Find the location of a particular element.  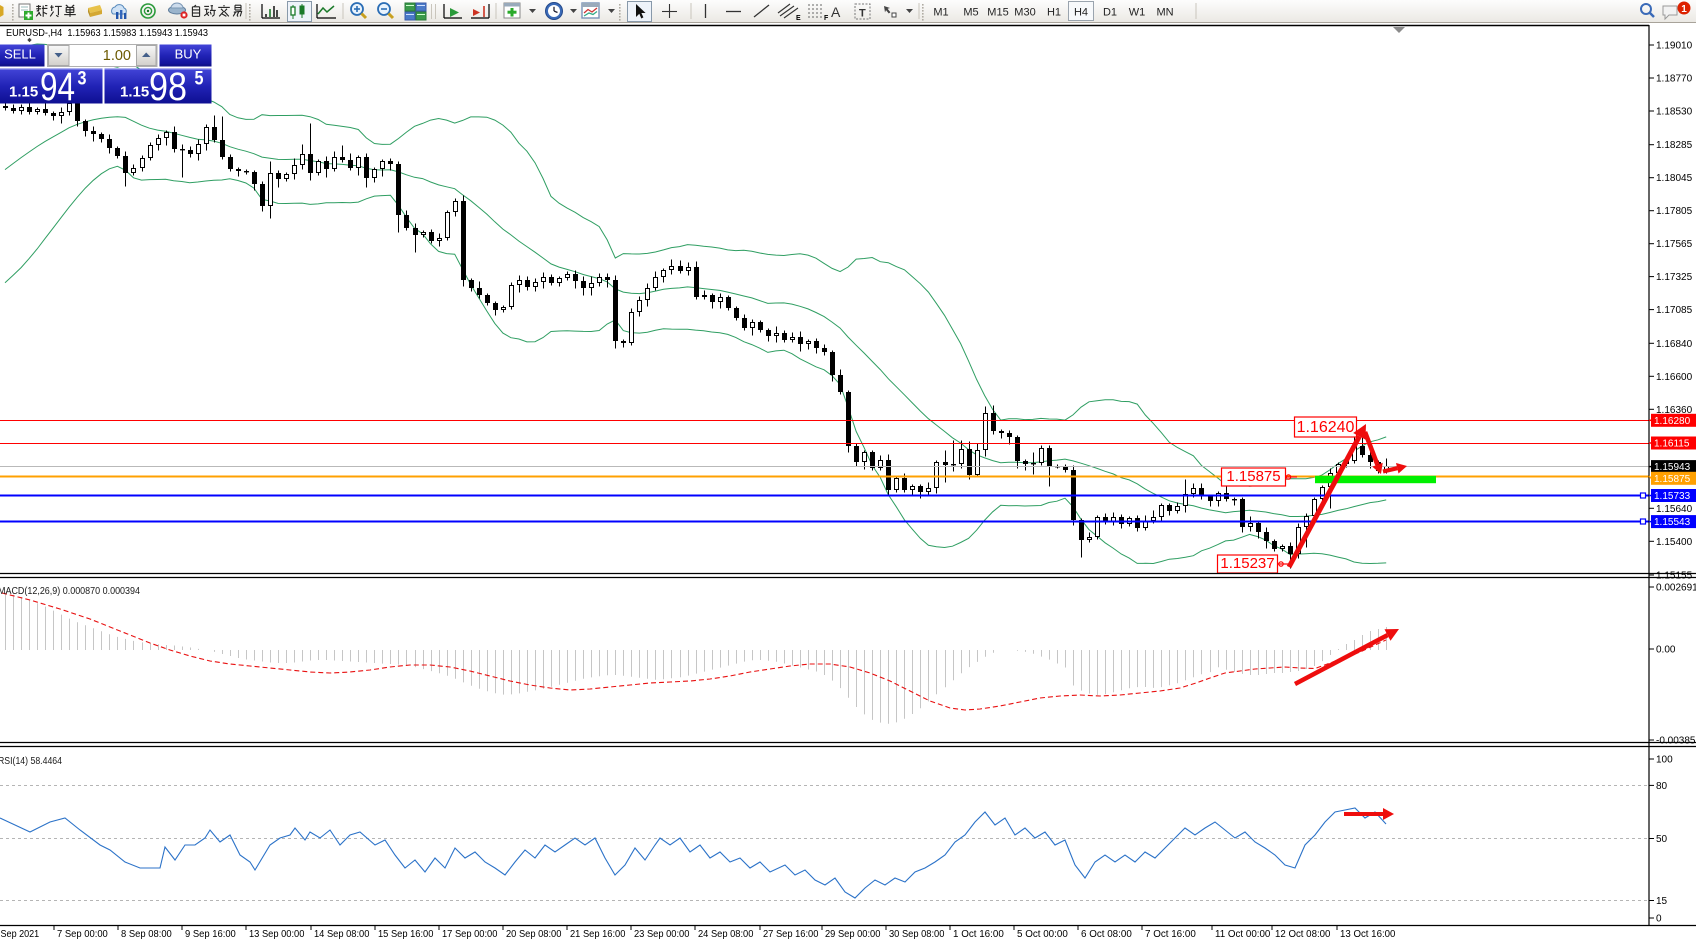

svg-text: 8 Sep 08:00 is located at coordinates (146, 934).